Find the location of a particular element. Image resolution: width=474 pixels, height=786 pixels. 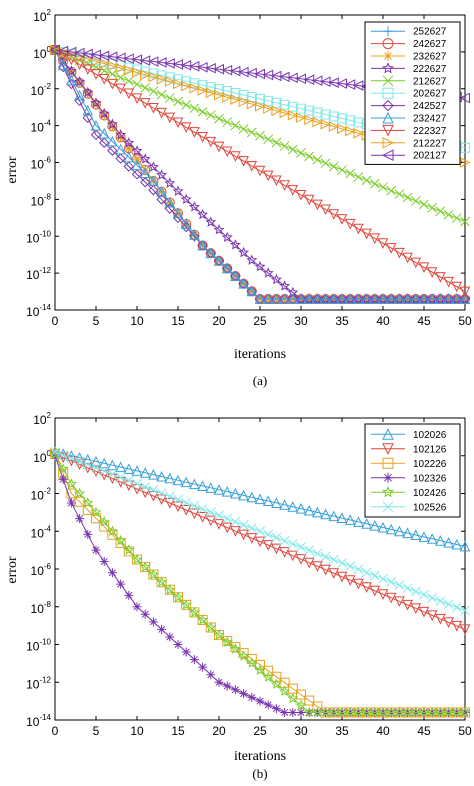

y-tick-label: 10⁻¹⁴ is located at coordinates (38, 311).